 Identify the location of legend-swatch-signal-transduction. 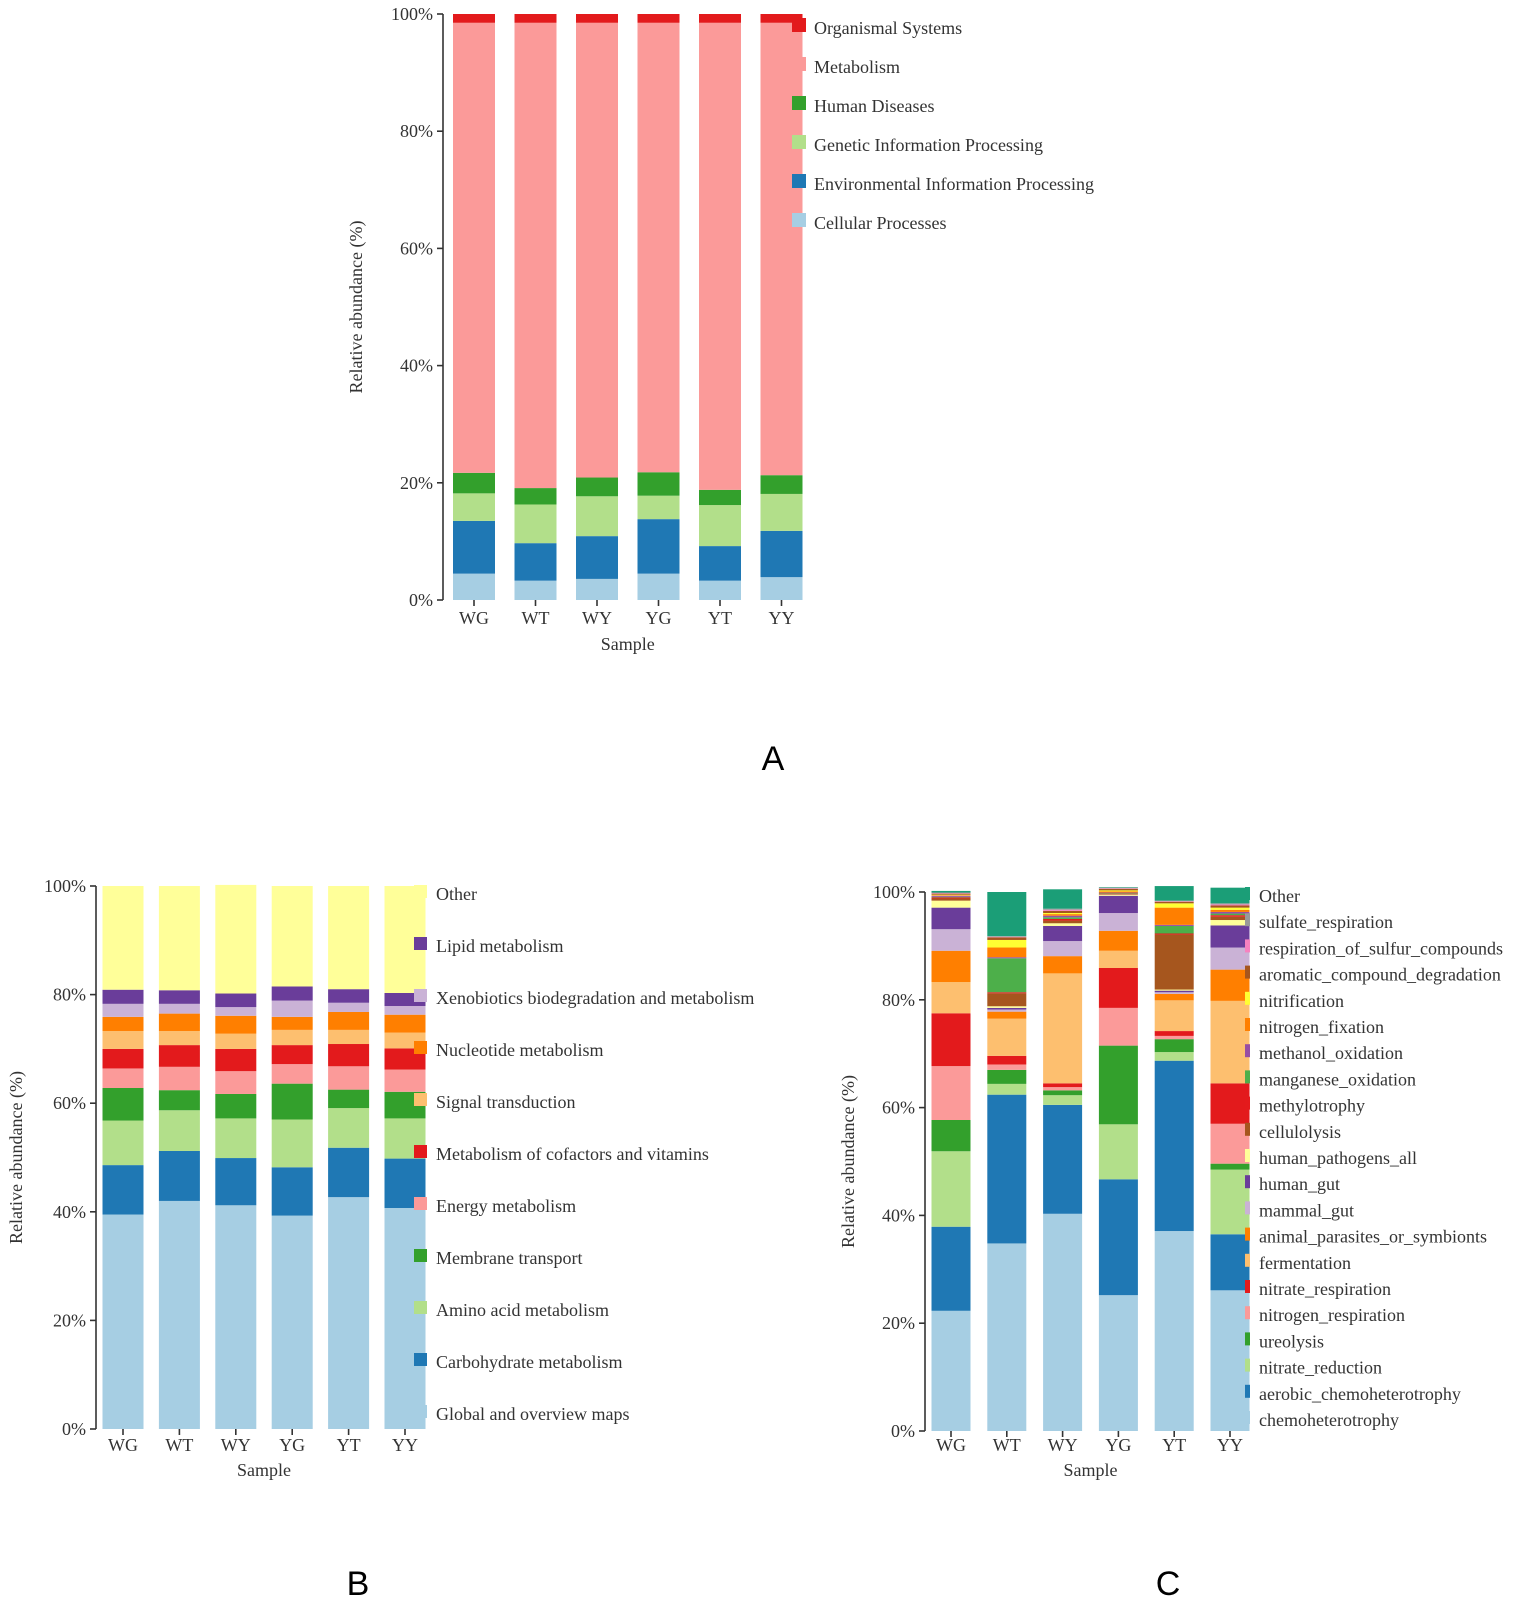
(420, 1099).